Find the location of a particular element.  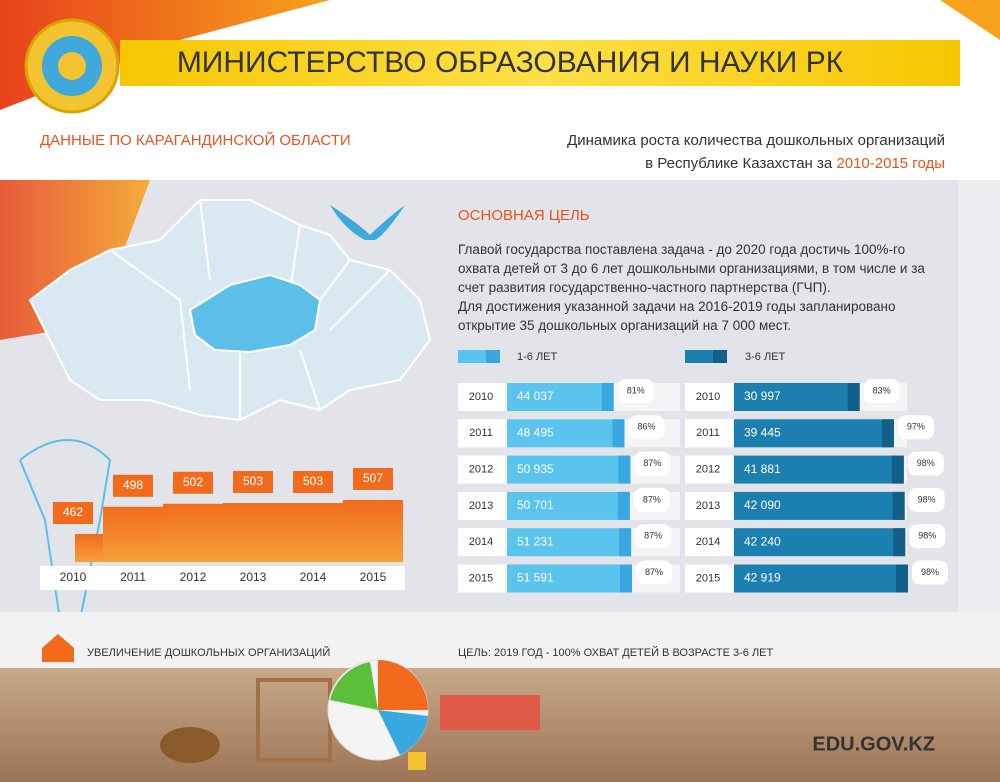

footer-strip is located at coordinates (500, 640).